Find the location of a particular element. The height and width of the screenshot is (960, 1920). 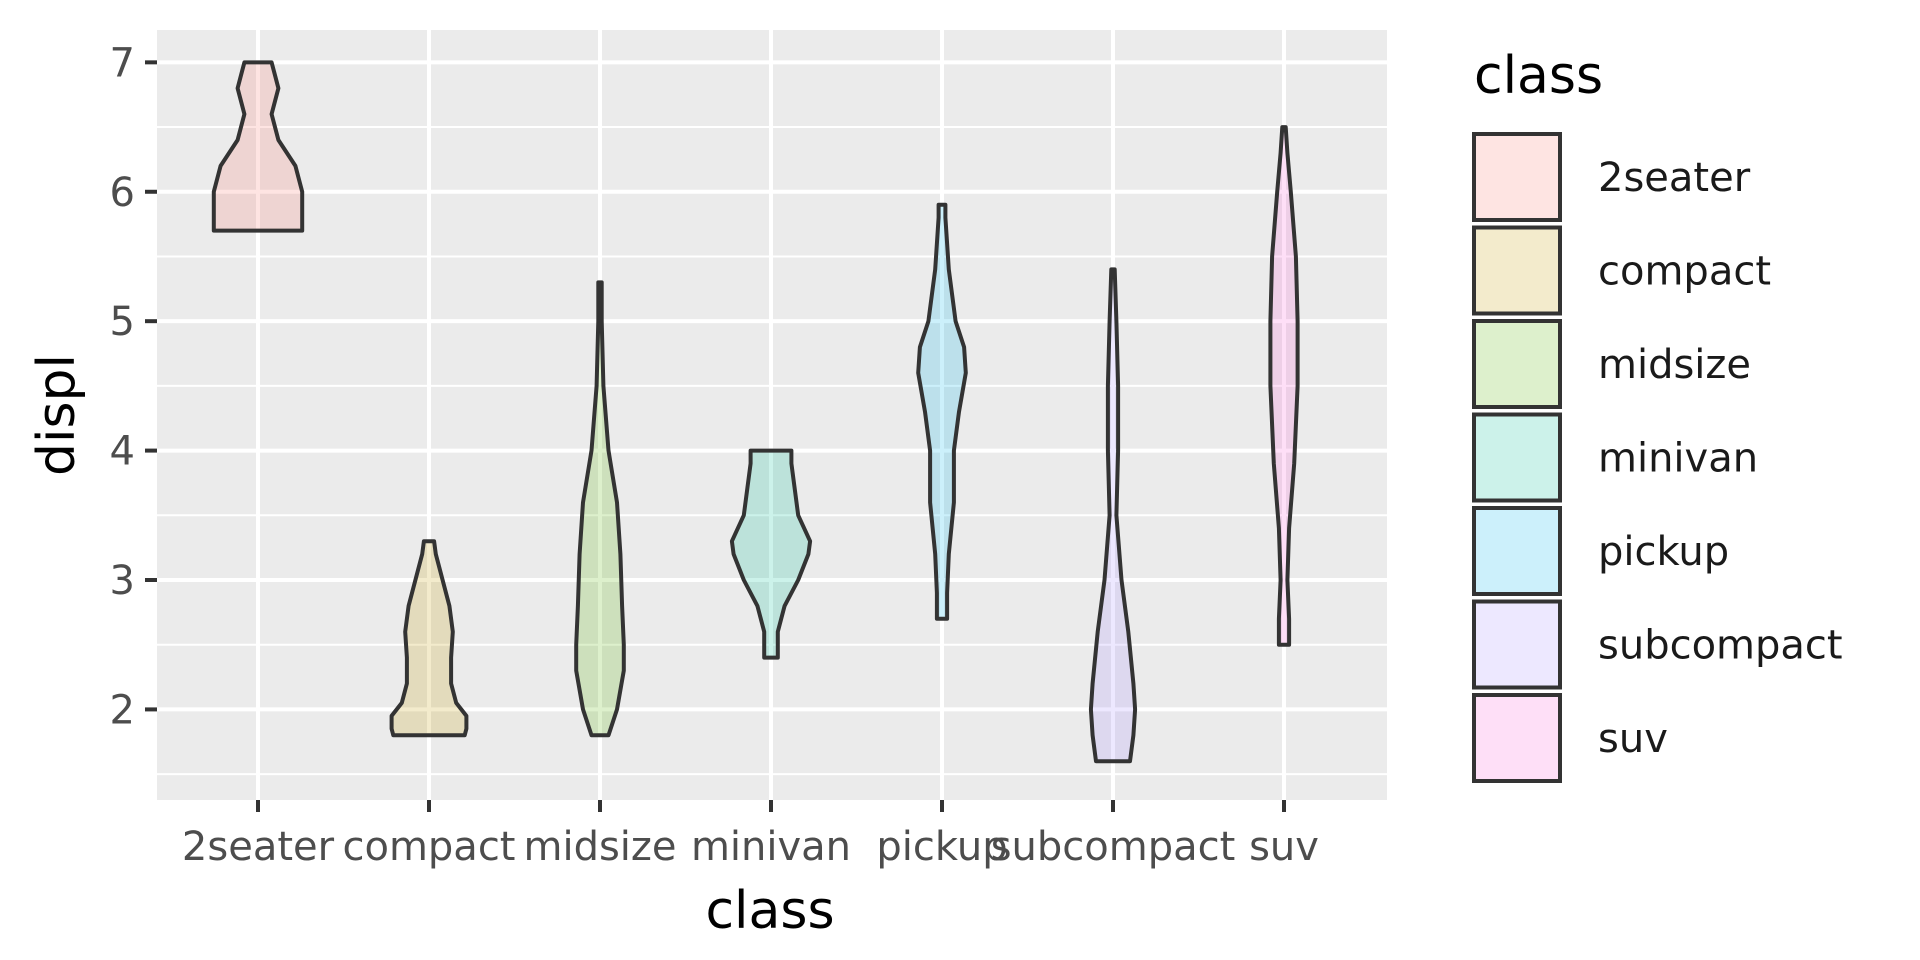

x-tick-label: pickup is located at coordinates (941, 847).